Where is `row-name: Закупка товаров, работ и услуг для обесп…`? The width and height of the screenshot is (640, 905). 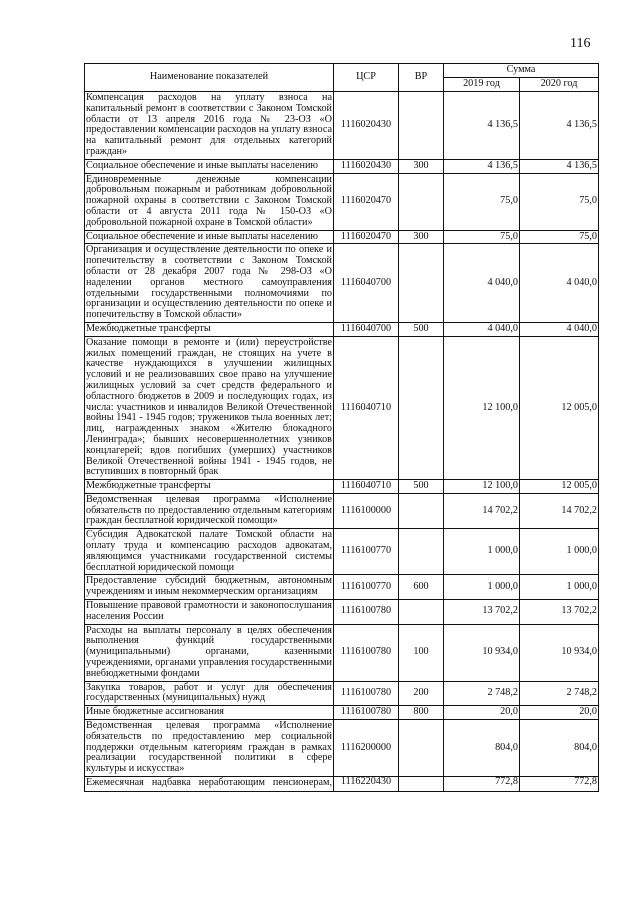 row-name: Закупка товаров, работ и услуг для обесп… is located at coordinates (209, 693).